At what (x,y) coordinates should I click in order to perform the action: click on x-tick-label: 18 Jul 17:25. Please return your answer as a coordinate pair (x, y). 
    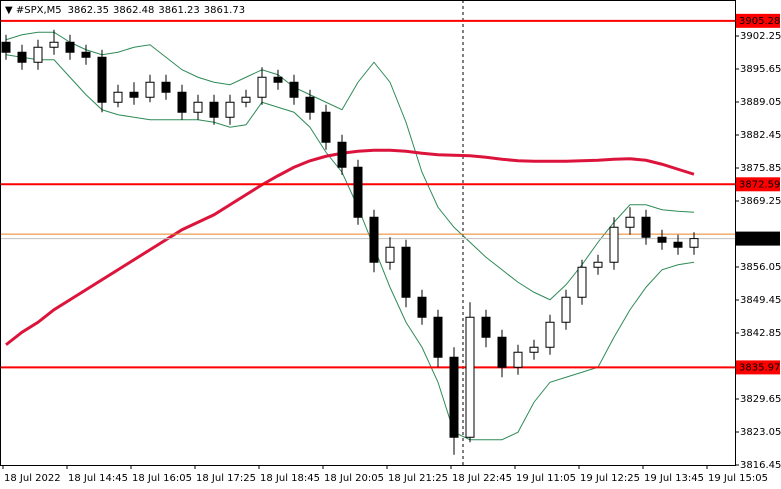
    Looking at the image, I should click on (226, 478).